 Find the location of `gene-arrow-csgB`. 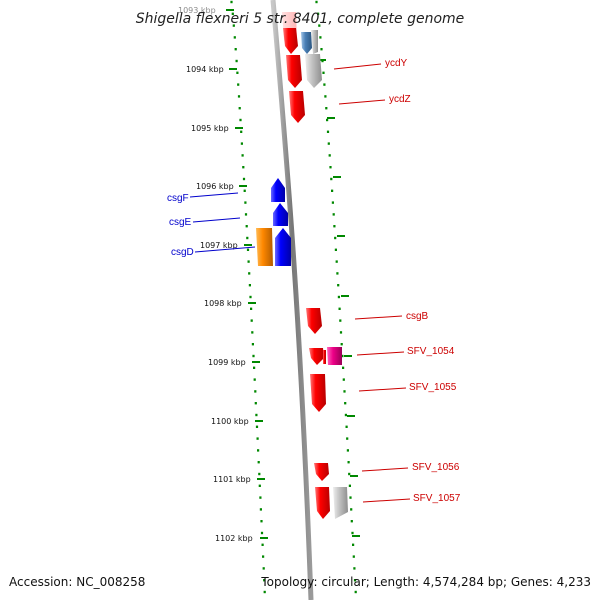

gene-arrow-csgB is located at coordinates (314, 321).